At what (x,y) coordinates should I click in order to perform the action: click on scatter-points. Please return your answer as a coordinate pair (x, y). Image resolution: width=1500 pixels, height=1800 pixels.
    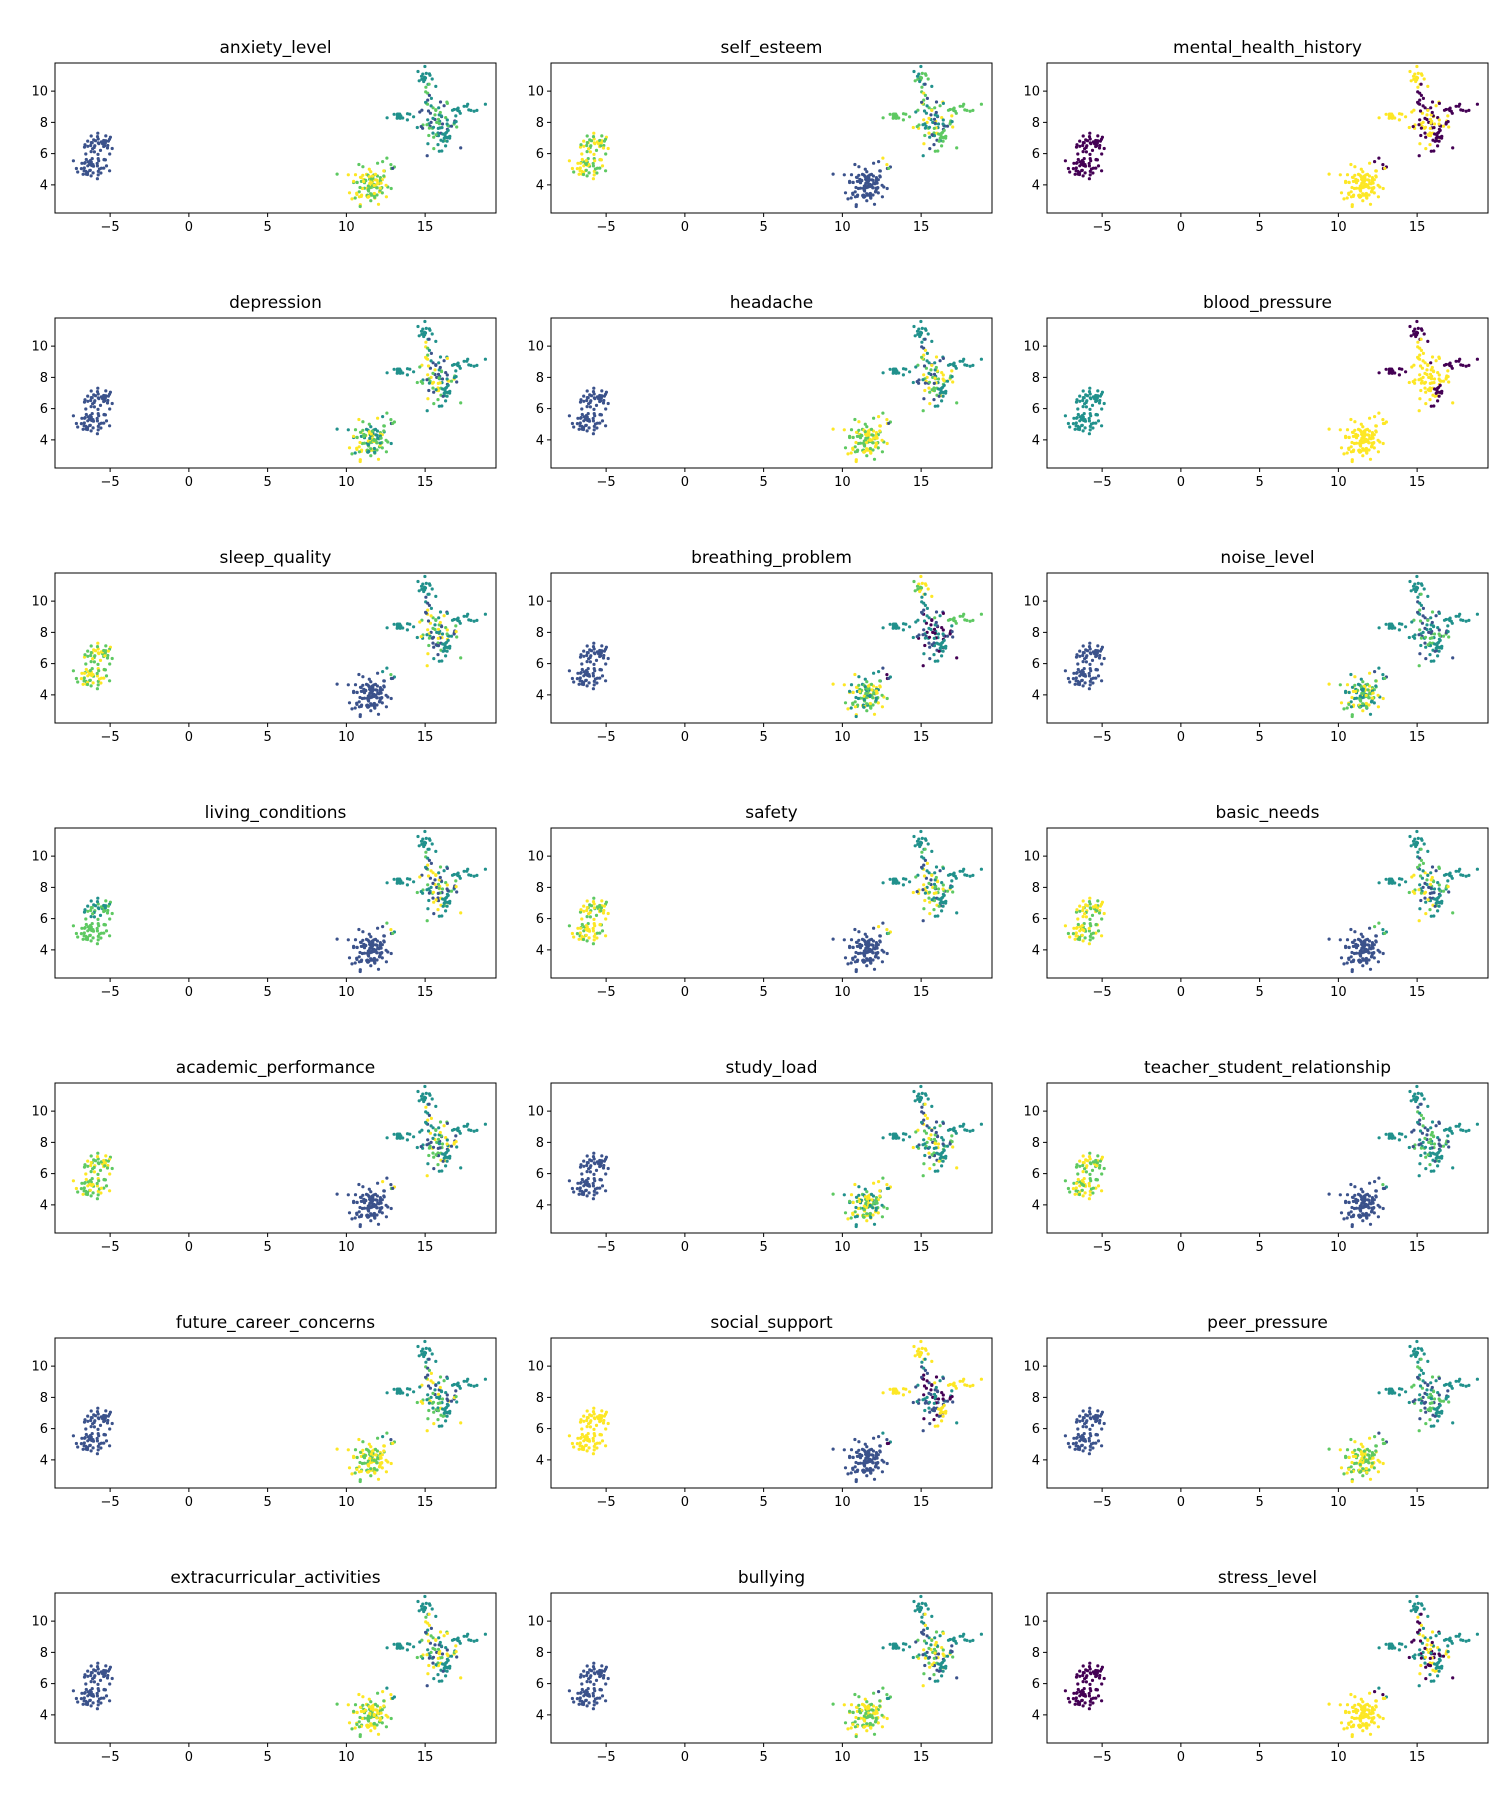
    Looking at the image, I should click on (279, 391).